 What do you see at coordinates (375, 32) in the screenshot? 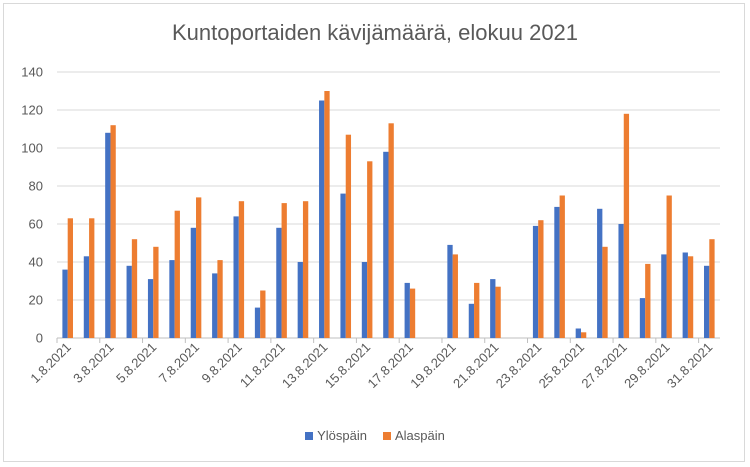
I see `chart-title: Kuntoportaiden kävijämäärä, elokuu 2021` at bounding box center [375, 32].